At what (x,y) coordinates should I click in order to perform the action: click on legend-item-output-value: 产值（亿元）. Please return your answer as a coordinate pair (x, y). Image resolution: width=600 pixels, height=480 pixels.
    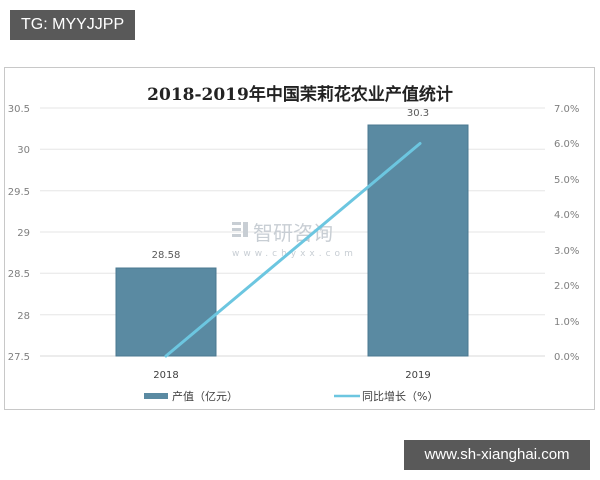
    Looking at the image, I should click on (191, 396).